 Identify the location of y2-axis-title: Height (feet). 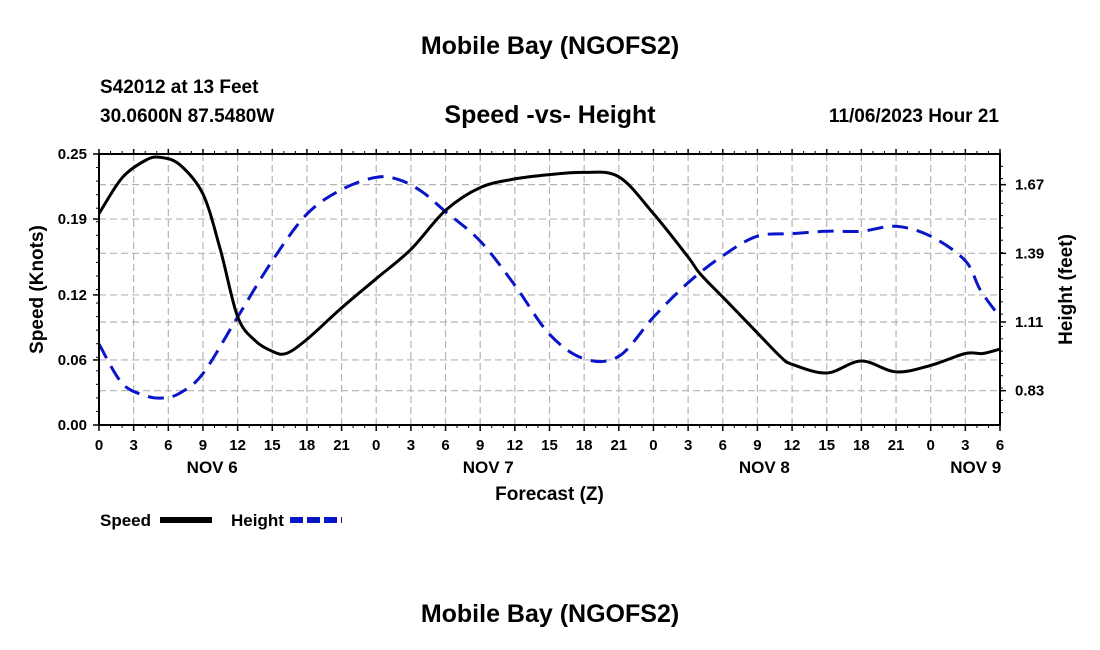
(1066, 289).